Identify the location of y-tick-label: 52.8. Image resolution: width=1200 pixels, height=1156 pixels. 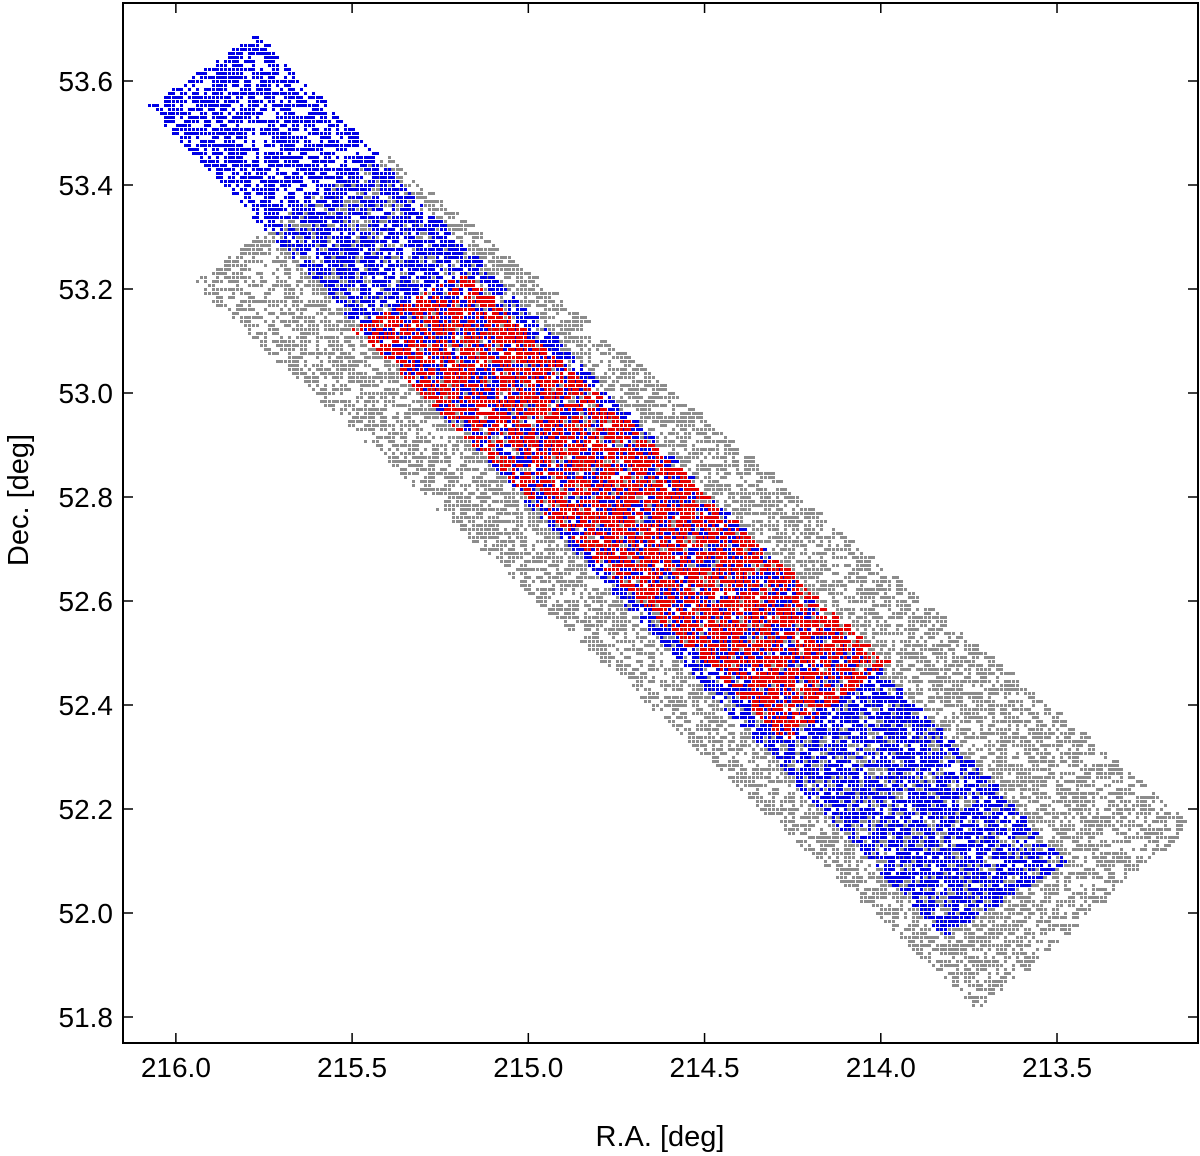
(86, 497).